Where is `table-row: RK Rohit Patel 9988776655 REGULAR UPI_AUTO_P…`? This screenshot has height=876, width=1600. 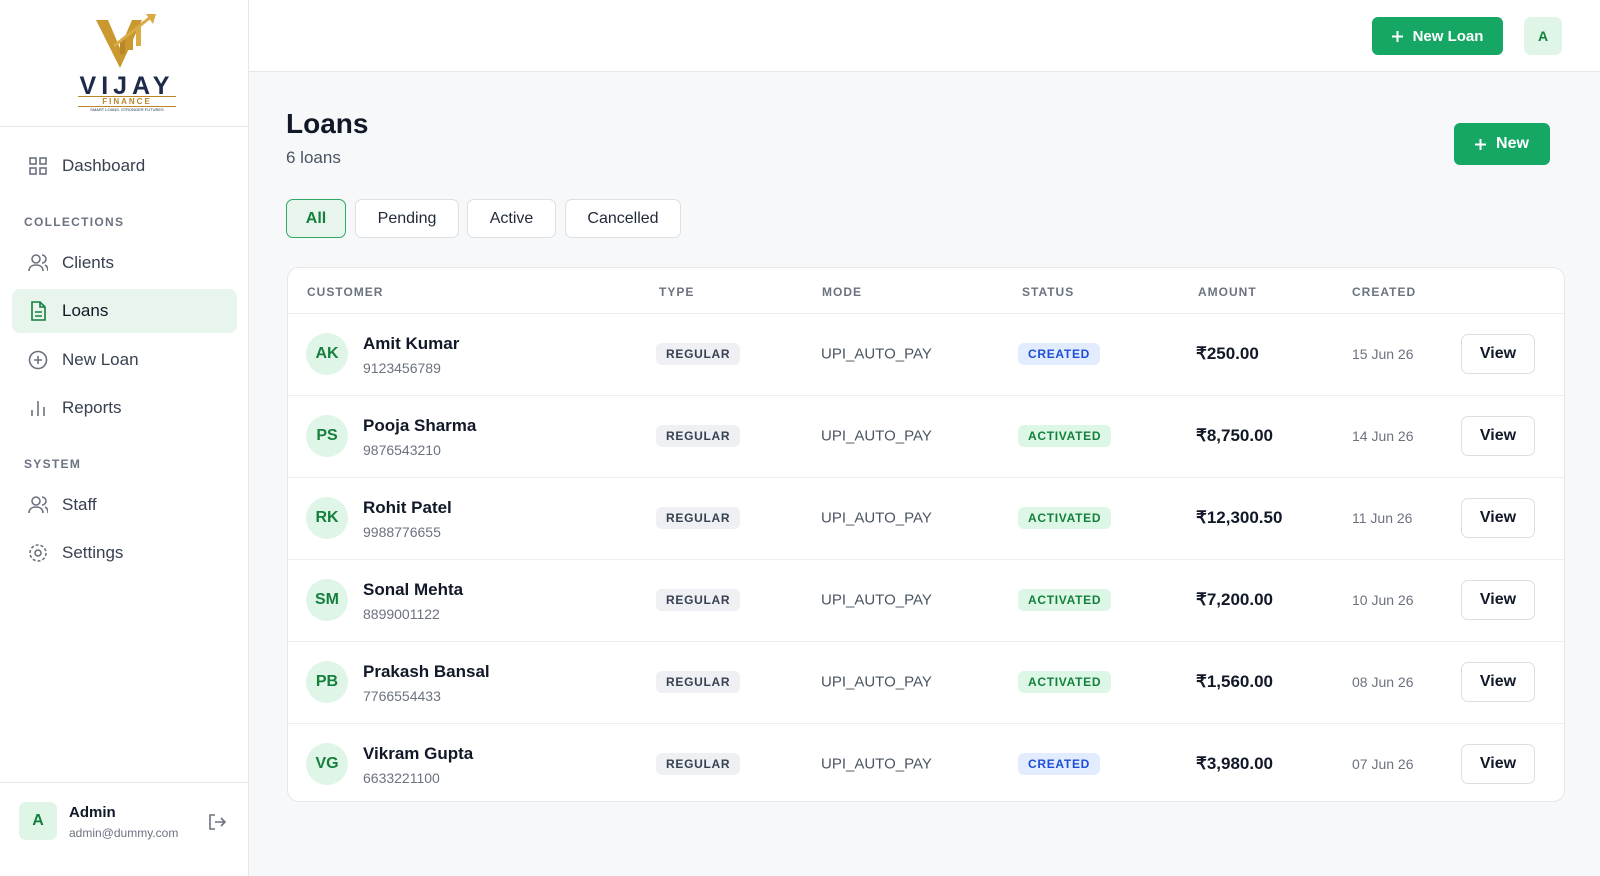
table-row: RK Rohit Patel 9988776655 REGULAR UPI_AUTO_P… is located at coordinates (926, 517).